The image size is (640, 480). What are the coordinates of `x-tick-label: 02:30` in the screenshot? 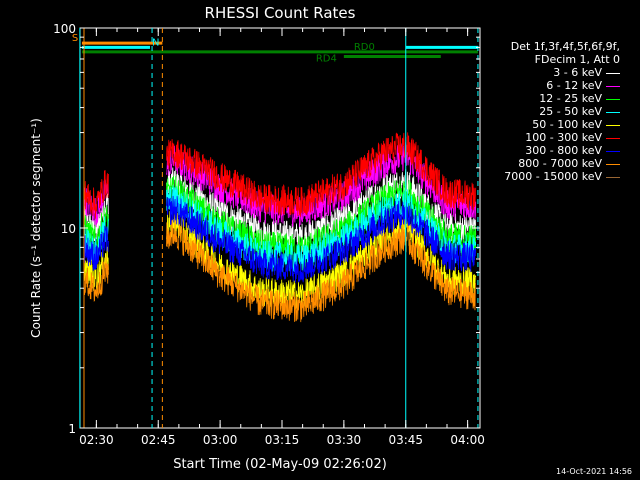 It's located at (96, 440).